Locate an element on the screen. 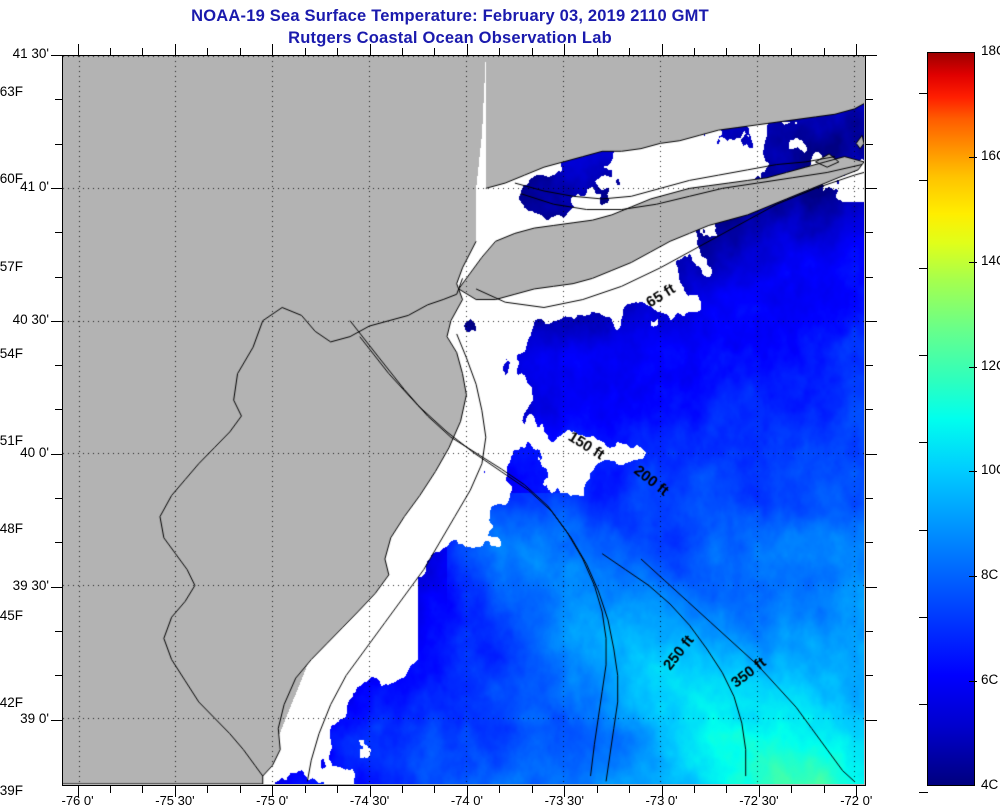 The height and width of the screenshot is (809, 1000). colorbar-f-label: 63F is located at coordinates (11, 91).